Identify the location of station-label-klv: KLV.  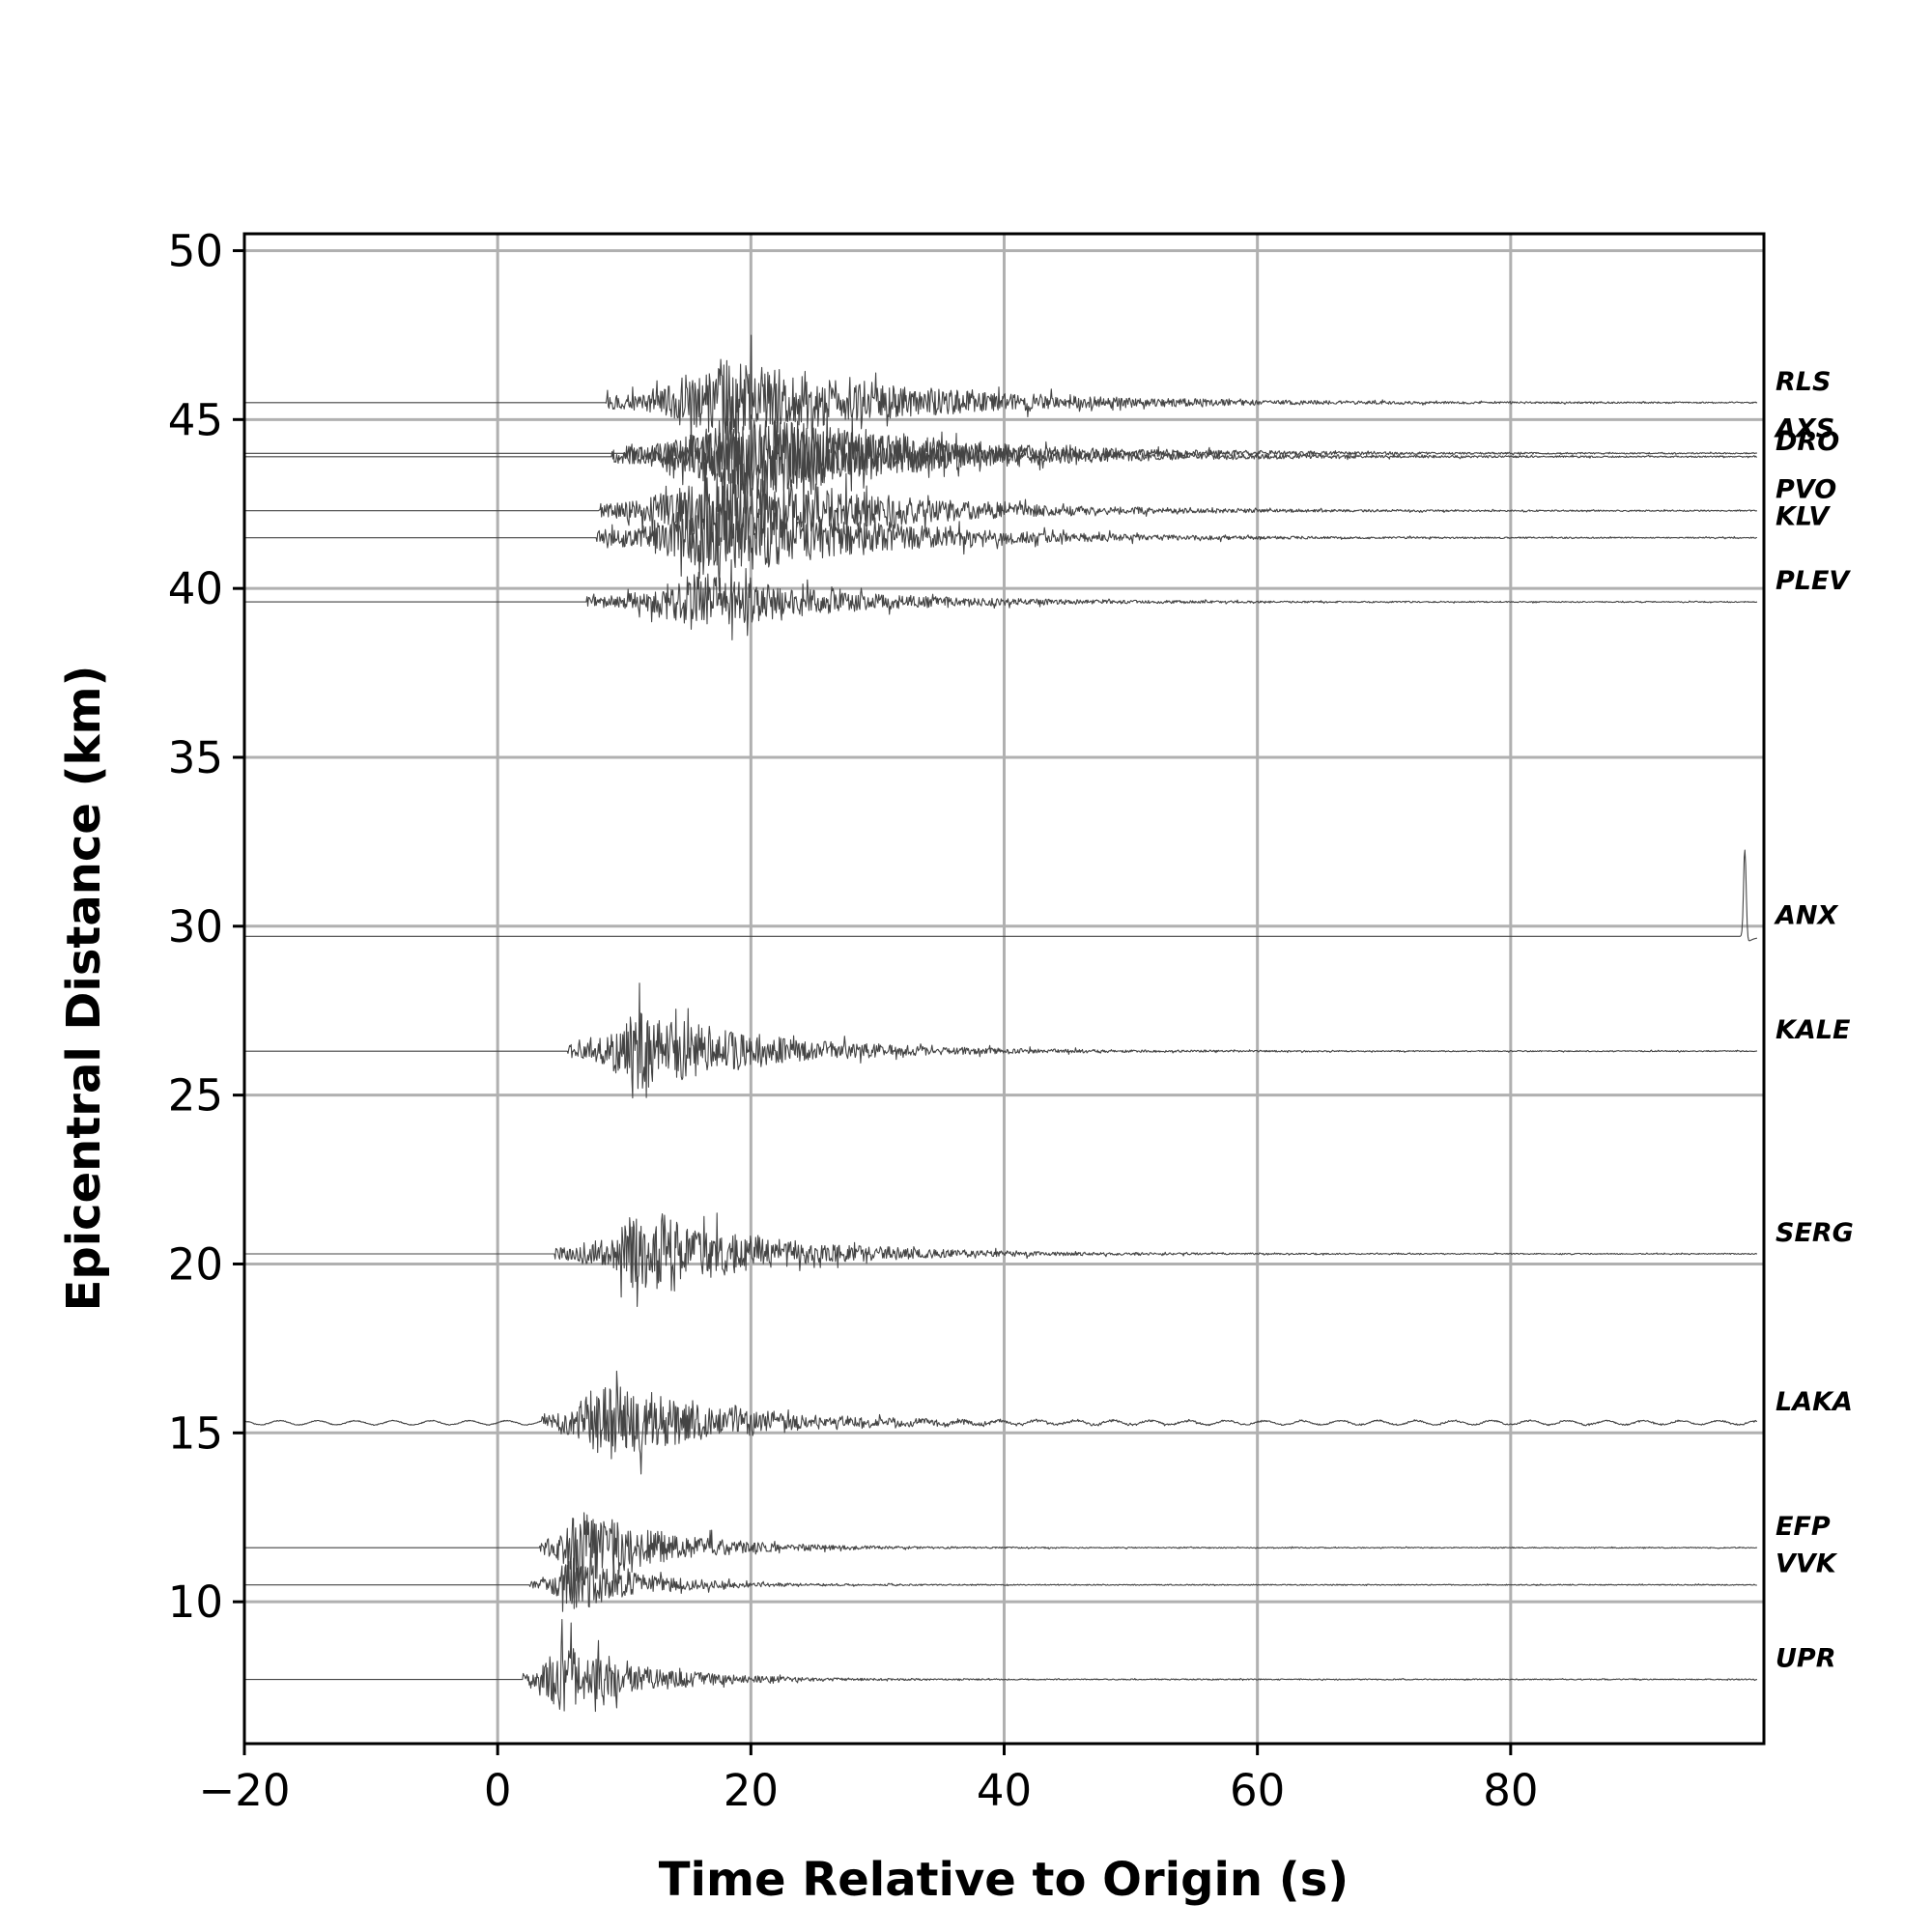
(1803, 517).